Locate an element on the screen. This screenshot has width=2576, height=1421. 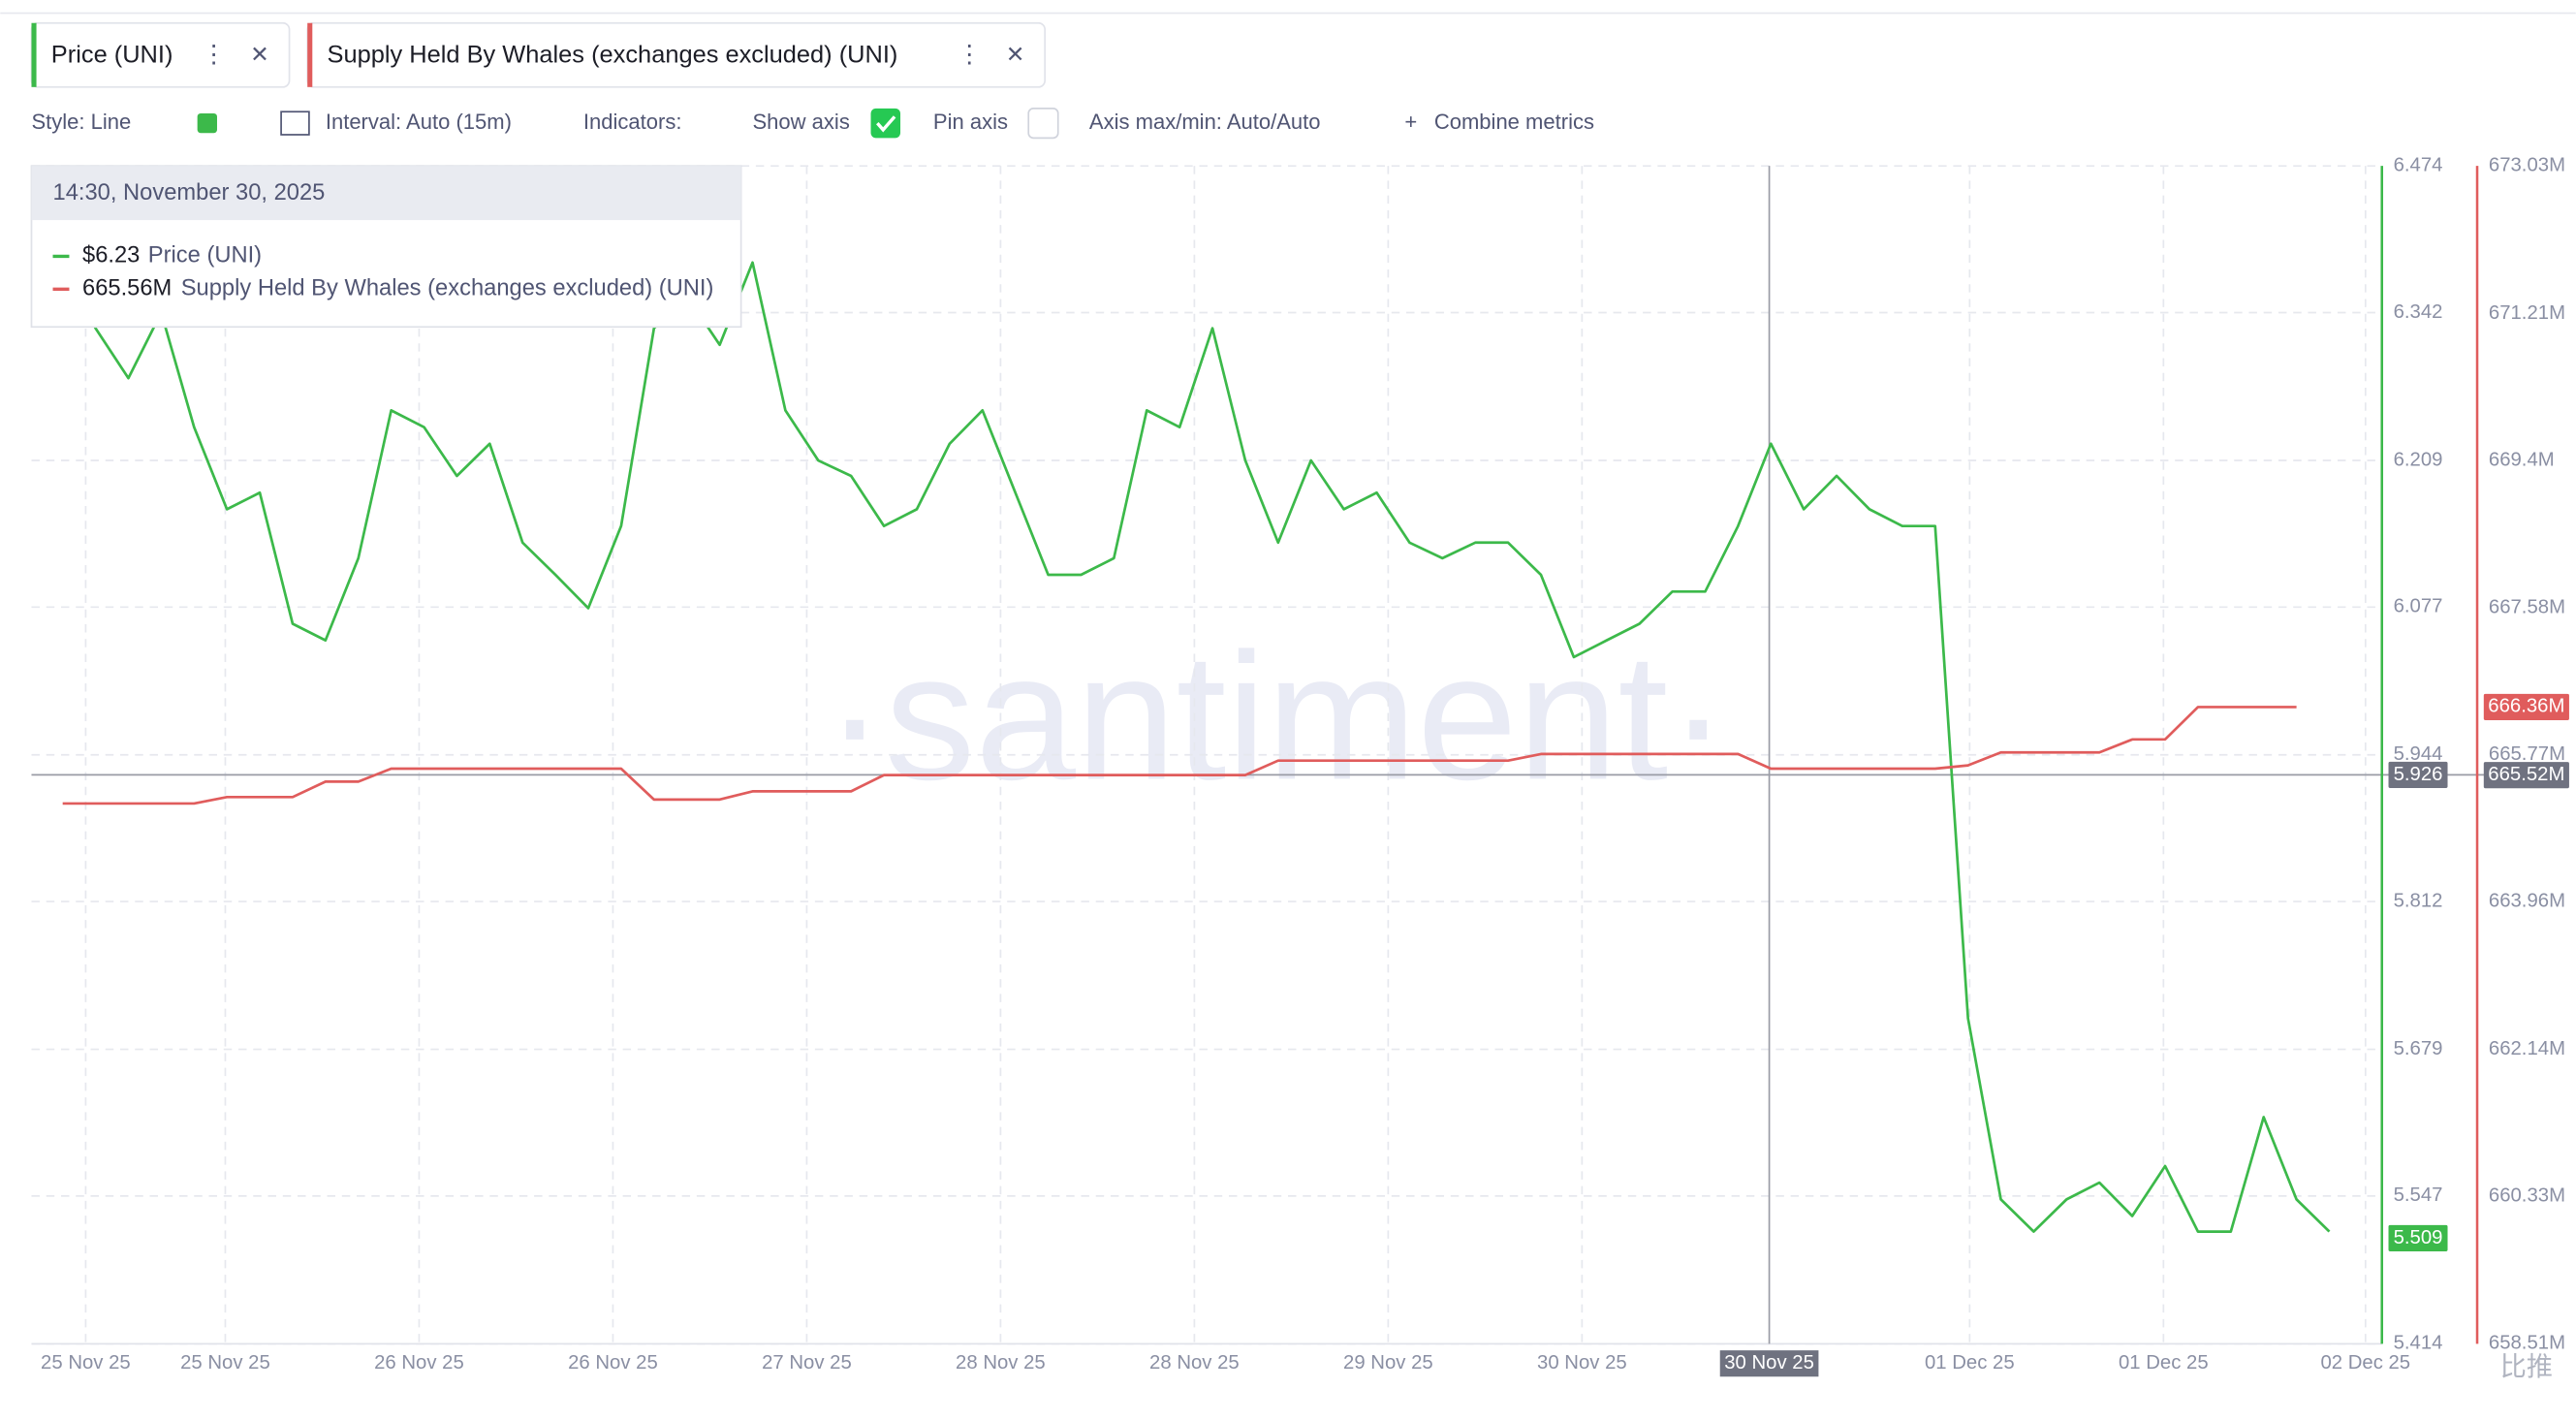
series-line is located at coordinates (1179, 756).